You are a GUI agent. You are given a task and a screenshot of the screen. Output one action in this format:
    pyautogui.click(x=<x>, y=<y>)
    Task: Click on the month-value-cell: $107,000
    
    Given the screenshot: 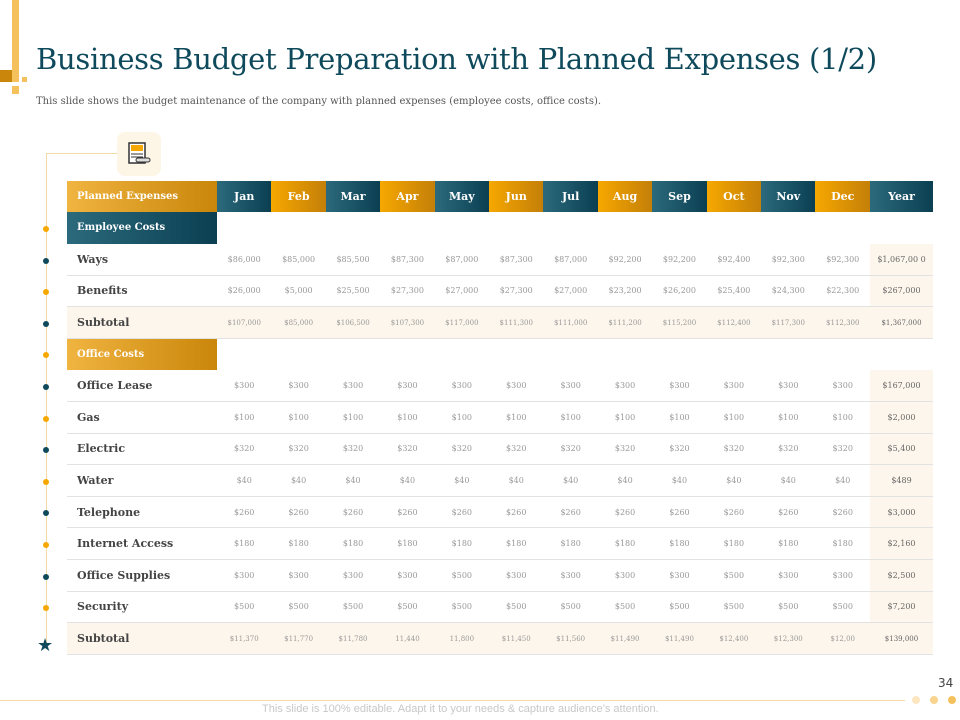 What is the action you would take?
    pyautogui.click(x=244, y=322)
    